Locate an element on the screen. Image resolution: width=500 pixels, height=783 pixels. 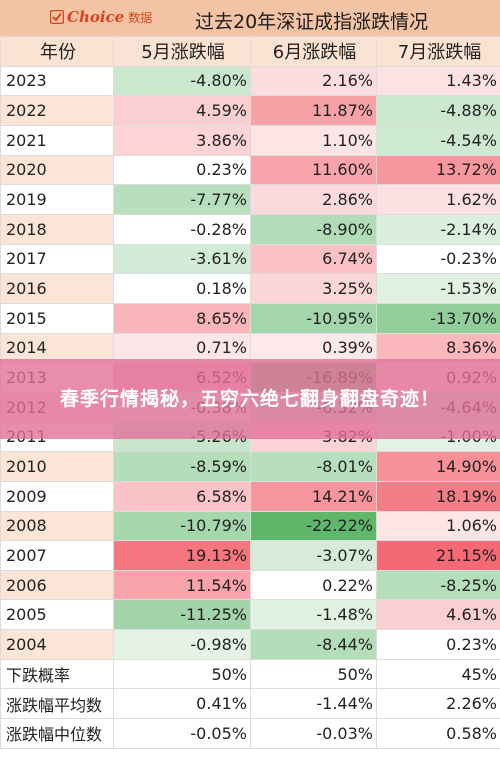
header-may: 5月涨跌幅 is located at coordinates (182, 51).